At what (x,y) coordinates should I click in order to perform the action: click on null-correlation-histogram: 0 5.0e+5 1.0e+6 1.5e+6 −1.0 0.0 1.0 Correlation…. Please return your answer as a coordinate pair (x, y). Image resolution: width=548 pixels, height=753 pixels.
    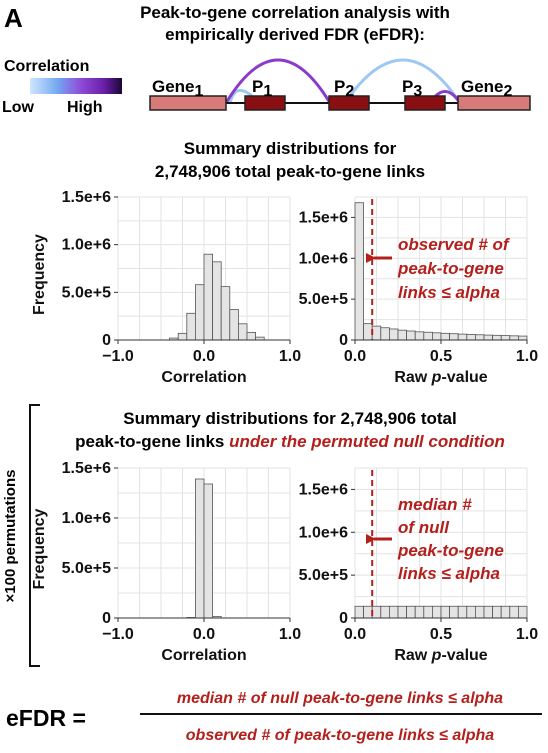
    Looking at the image, I should click on (166, 562).